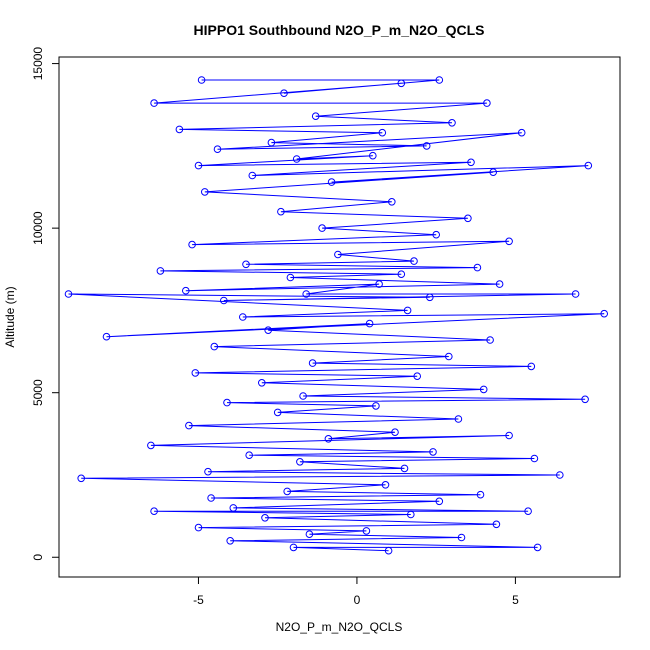 The image size is (650, 650). Describe the element at coordinates (10, 316) in the screenshot. I see `y-axis-label: Altitude (m)` at that location.